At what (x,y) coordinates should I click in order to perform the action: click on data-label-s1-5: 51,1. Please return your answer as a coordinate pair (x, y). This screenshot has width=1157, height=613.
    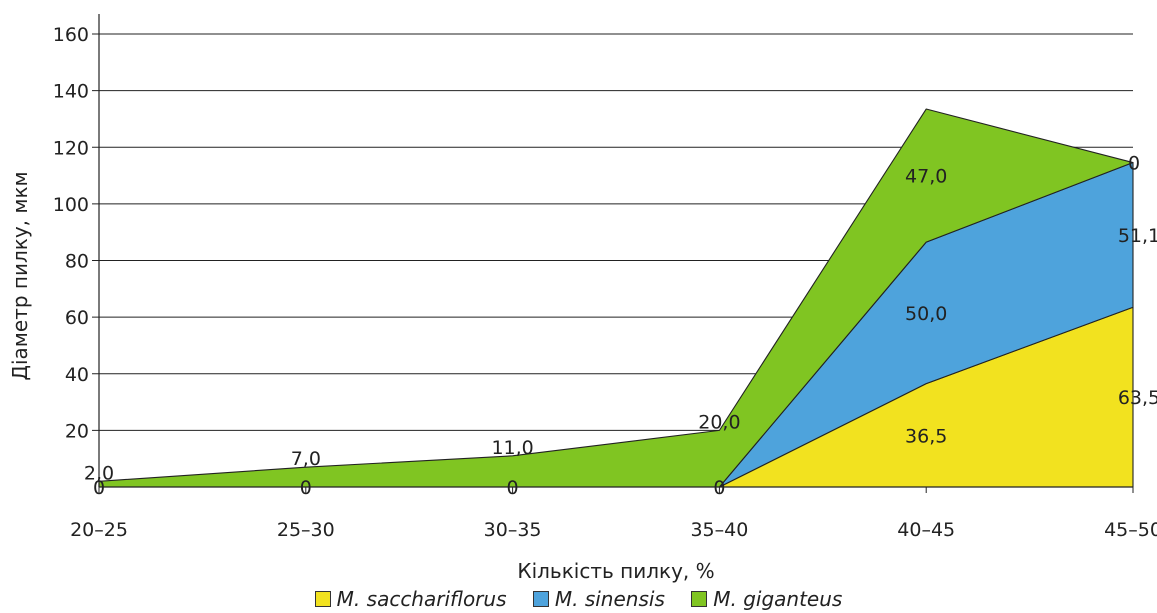
    Looking at the image, I should click on (1137, 236).